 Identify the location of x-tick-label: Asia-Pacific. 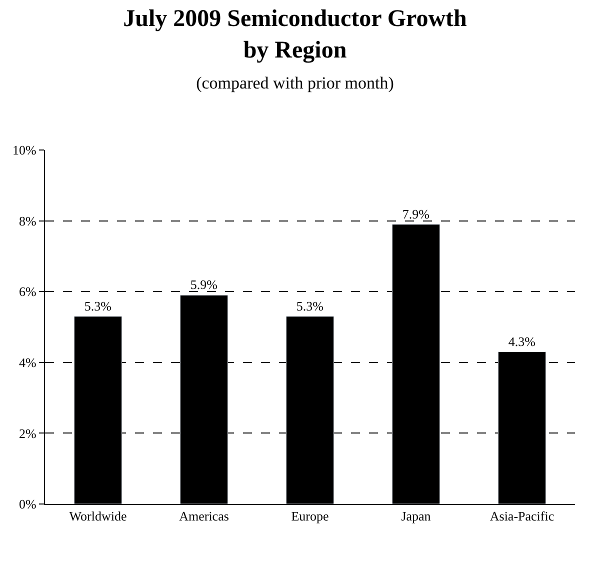
(522, 516).